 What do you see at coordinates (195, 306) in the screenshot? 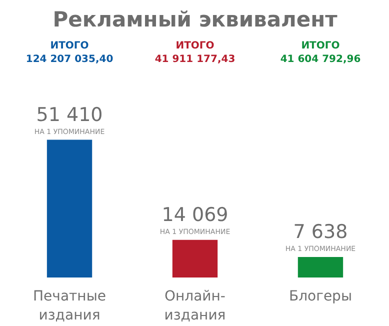
I see `x-tick-label: Онлайн- издания` at bounding box center [195, 306].